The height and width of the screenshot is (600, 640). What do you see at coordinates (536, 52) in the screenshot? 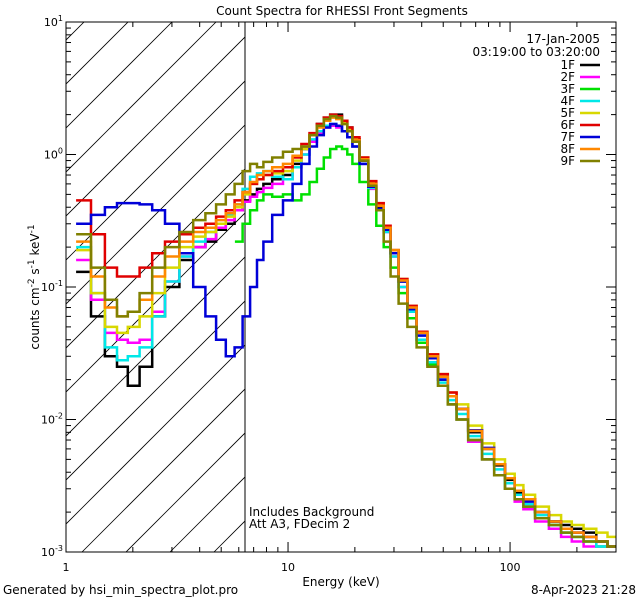
I see `time-range-label: 03:19:00 to 03:20:00` at bounding box center [536, 52].